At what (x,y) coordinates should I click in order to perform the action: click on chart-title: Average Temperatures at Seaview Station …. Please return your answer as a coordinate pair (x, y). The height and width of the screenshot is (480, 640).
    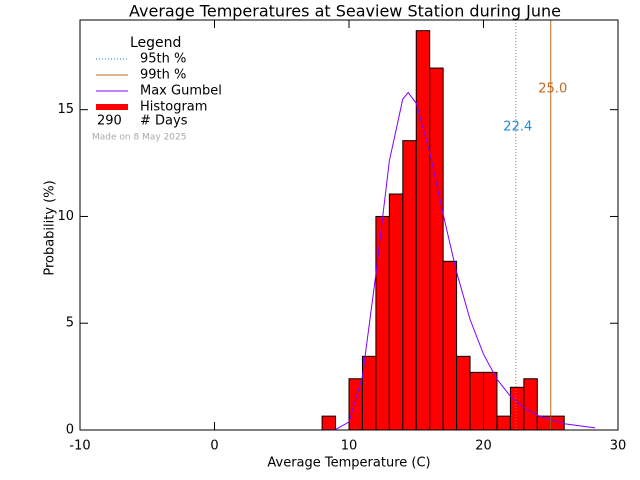
    Looking at the image, I should click on (345, 11).